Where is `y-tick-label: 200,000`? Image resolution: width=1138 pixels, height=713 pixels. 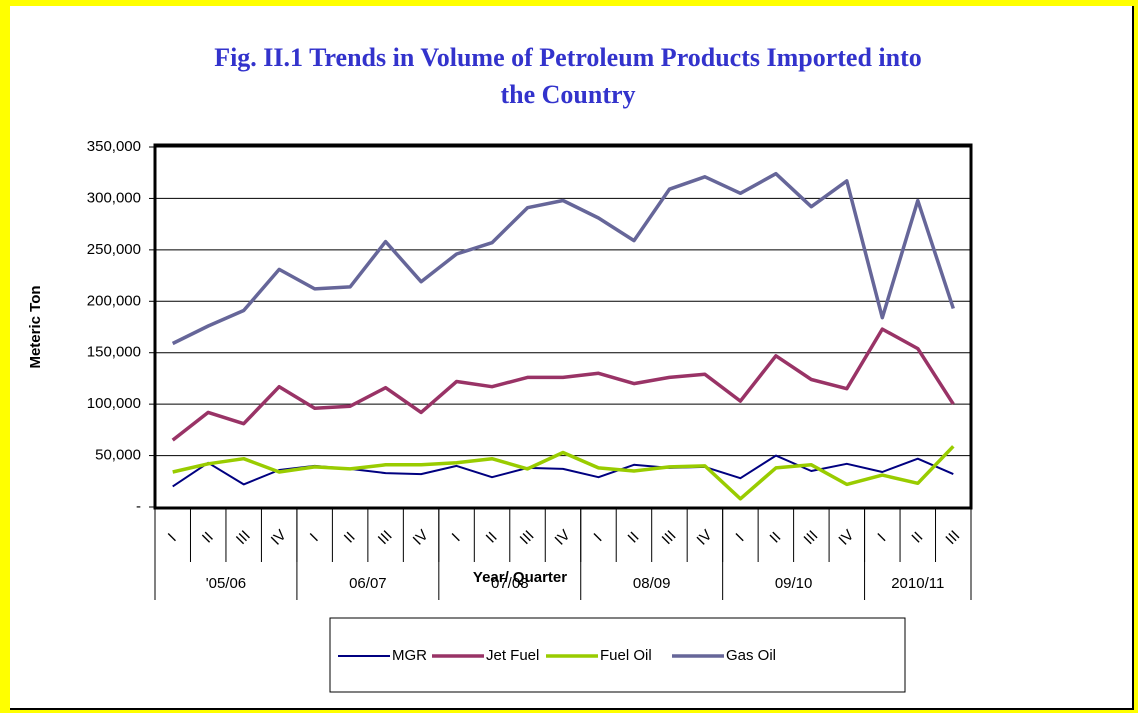 y-tick-label: 200,000 is located at coordinates (114, 300).